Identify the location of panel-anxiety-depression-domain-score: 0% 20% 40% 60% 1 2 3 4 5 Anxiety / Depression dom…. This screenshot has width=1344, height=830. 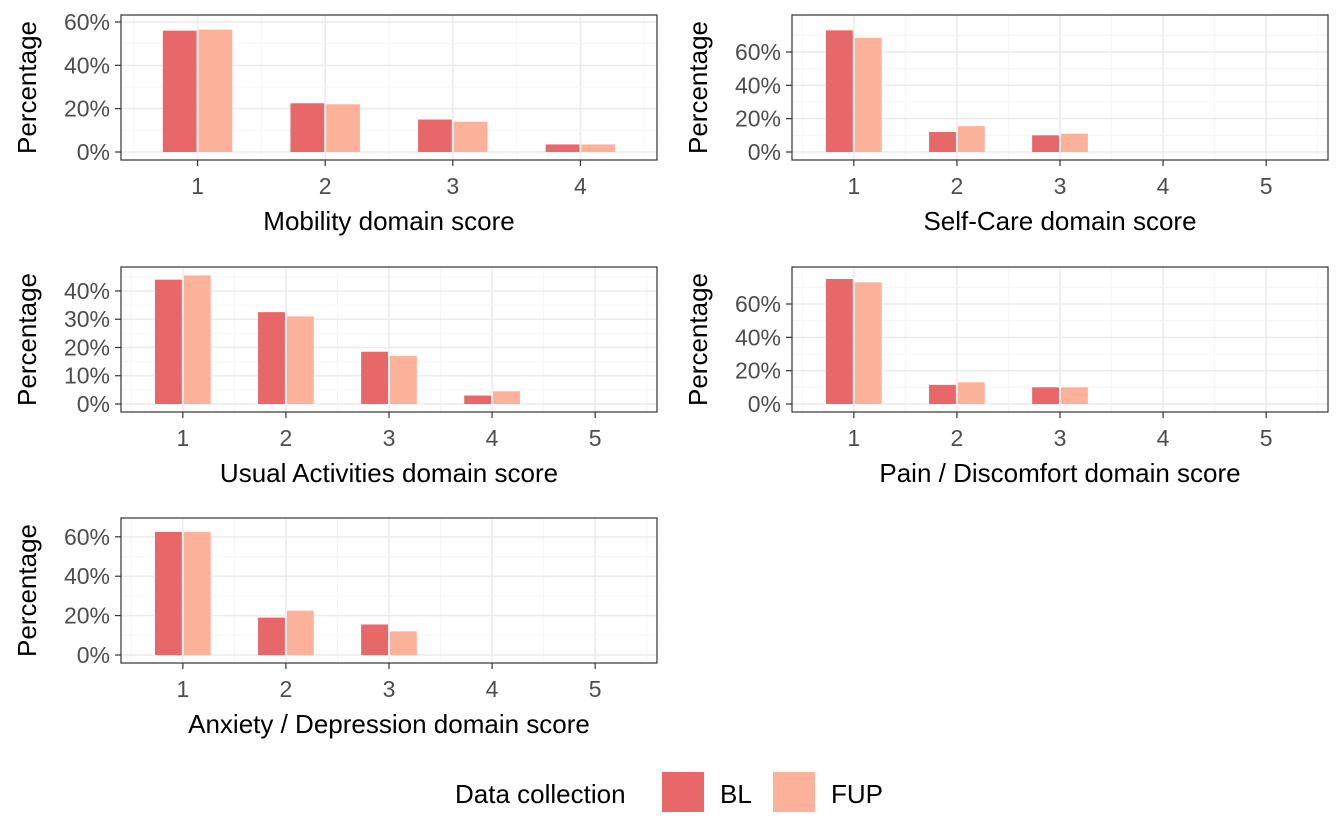
(335, 628).